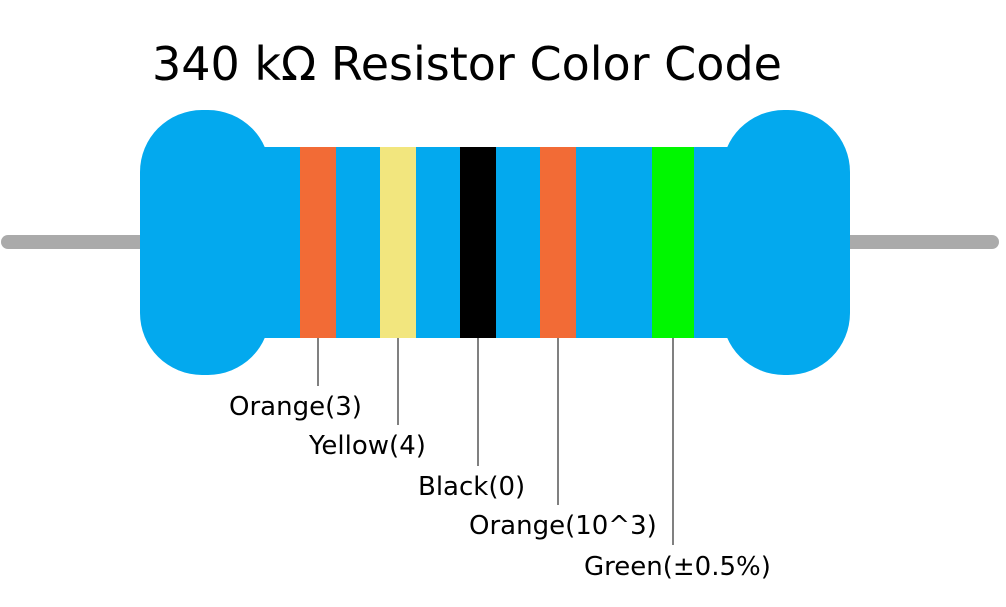 Image resolution: width=1006 pixels, height=607 pixels. What do you see at coordinates (673, 242) in the screenshot?
I see `band-green` at bounding box center [673, 242].